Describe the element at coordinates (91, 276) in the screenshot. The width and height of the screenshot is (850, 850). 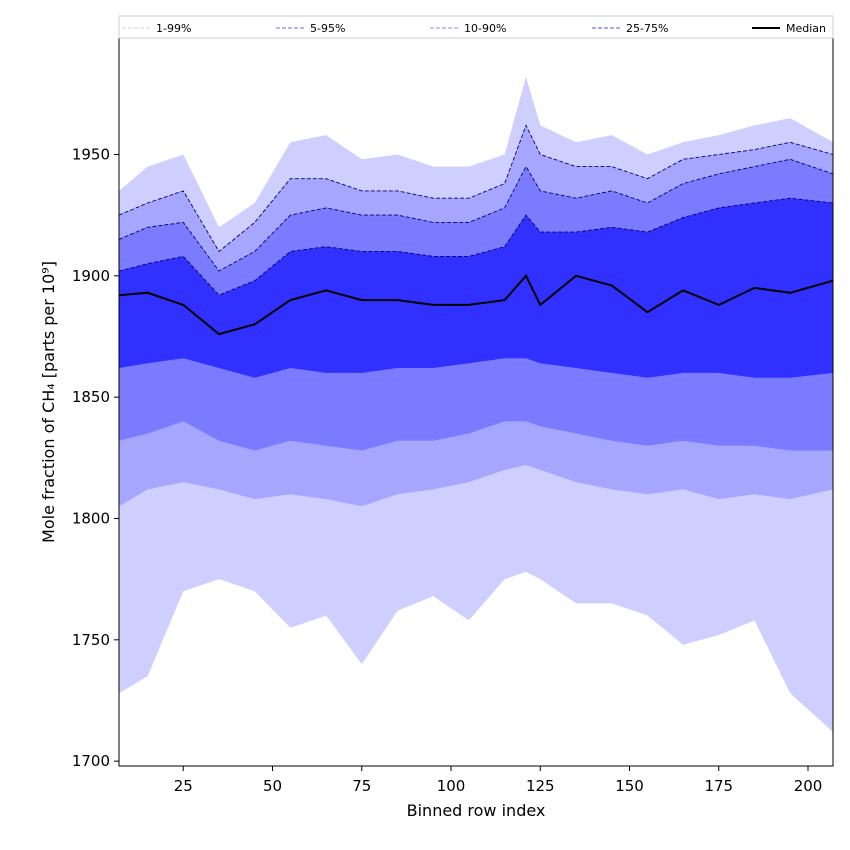
I see `y-tick-label: 1900` at that location.